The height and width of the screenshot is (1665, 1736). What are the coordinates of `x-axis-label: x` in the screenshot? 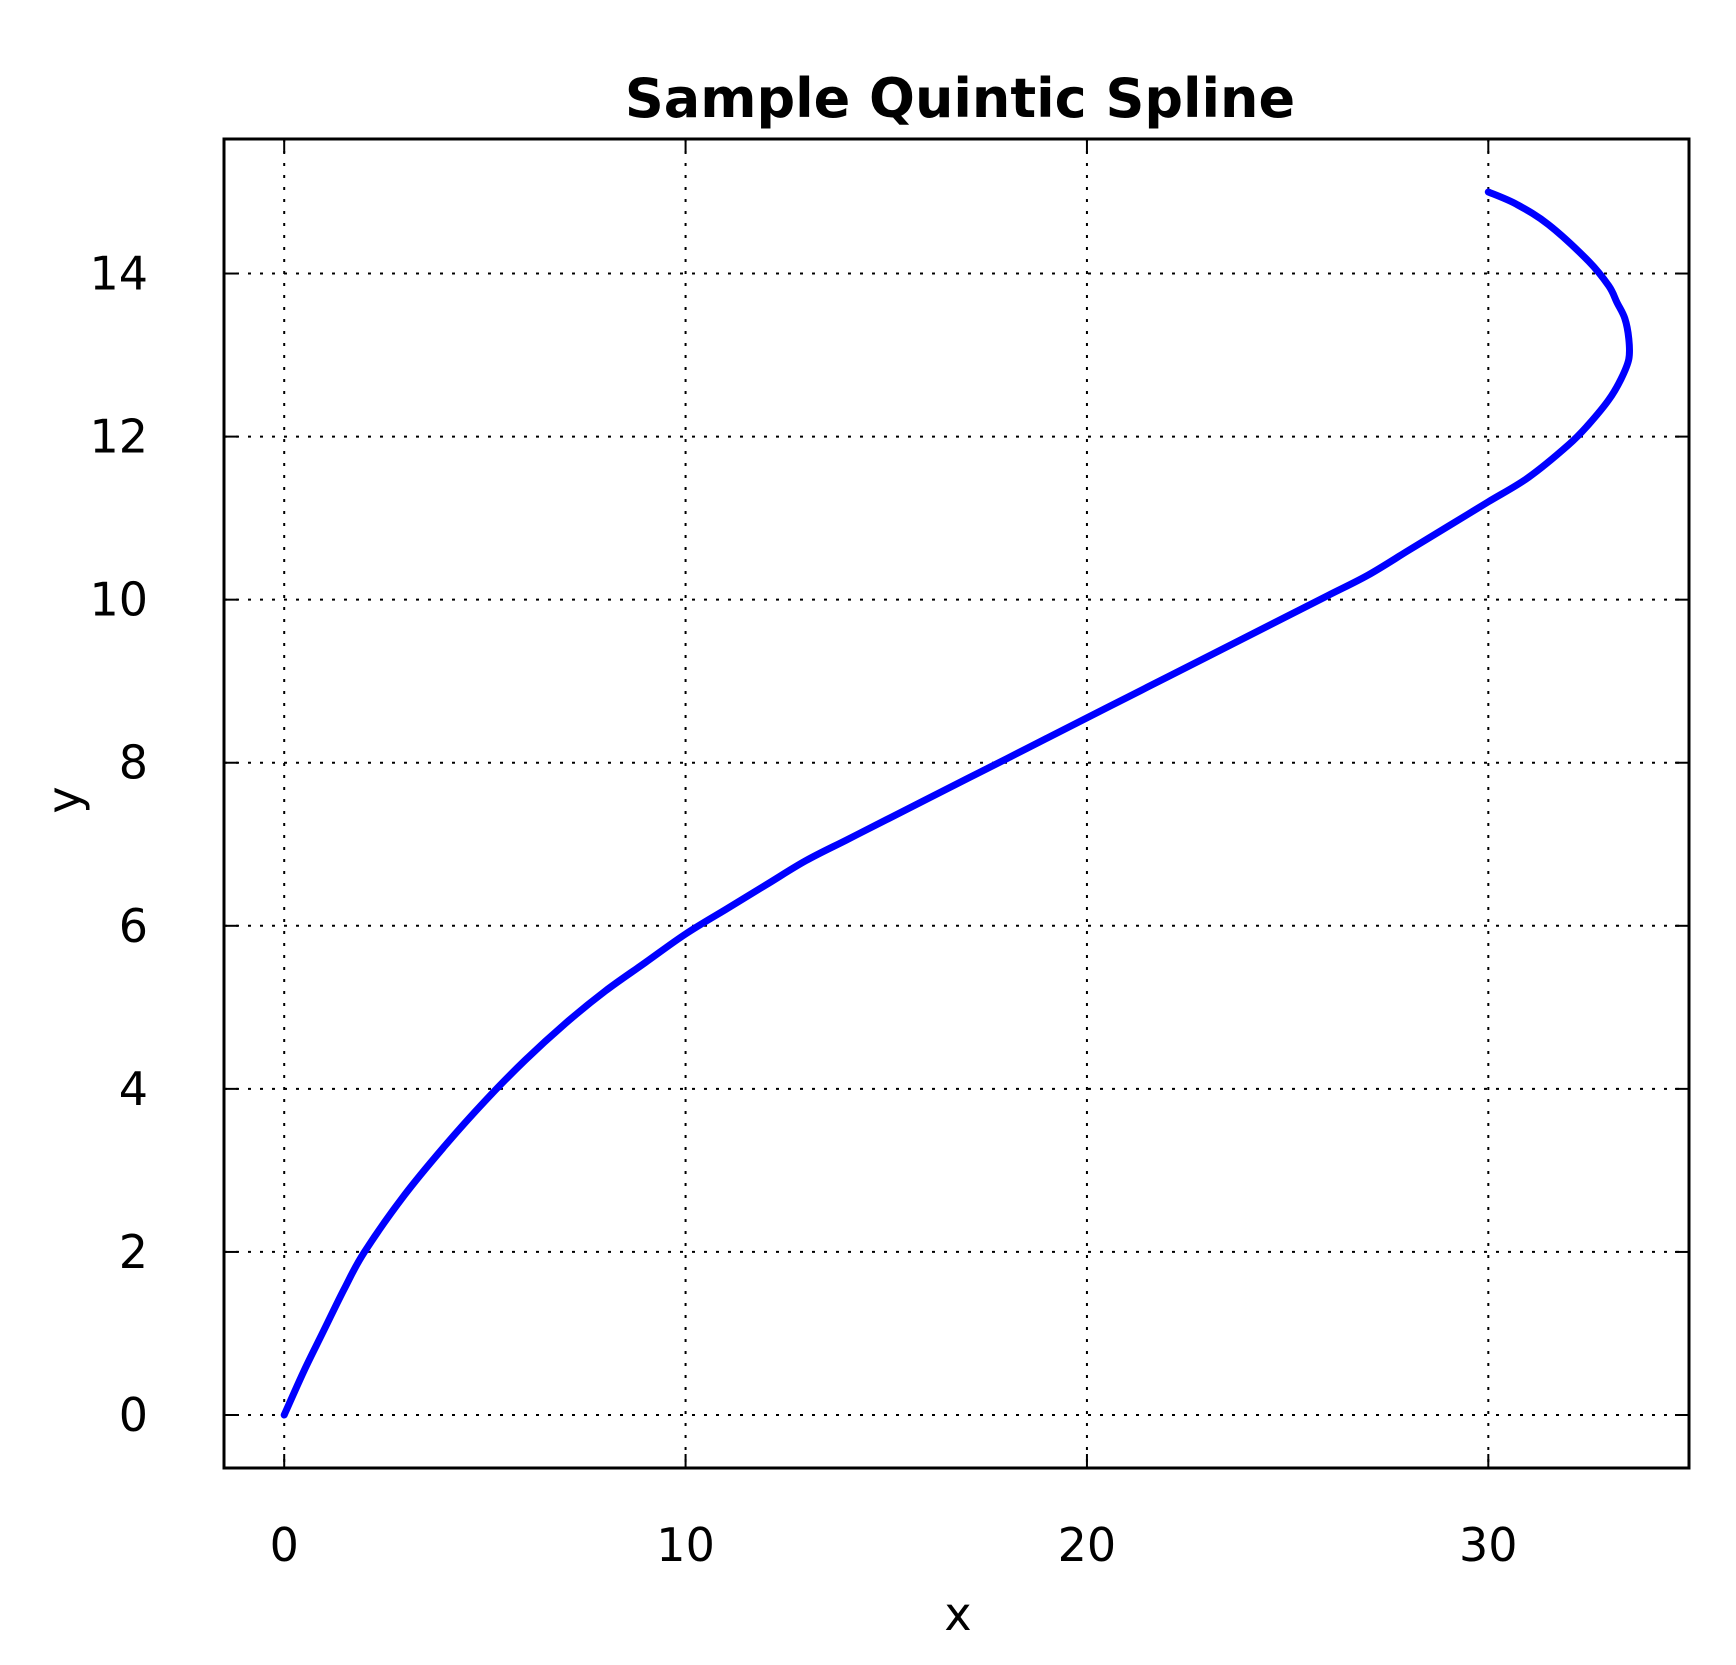 It's located at (957, 1614).